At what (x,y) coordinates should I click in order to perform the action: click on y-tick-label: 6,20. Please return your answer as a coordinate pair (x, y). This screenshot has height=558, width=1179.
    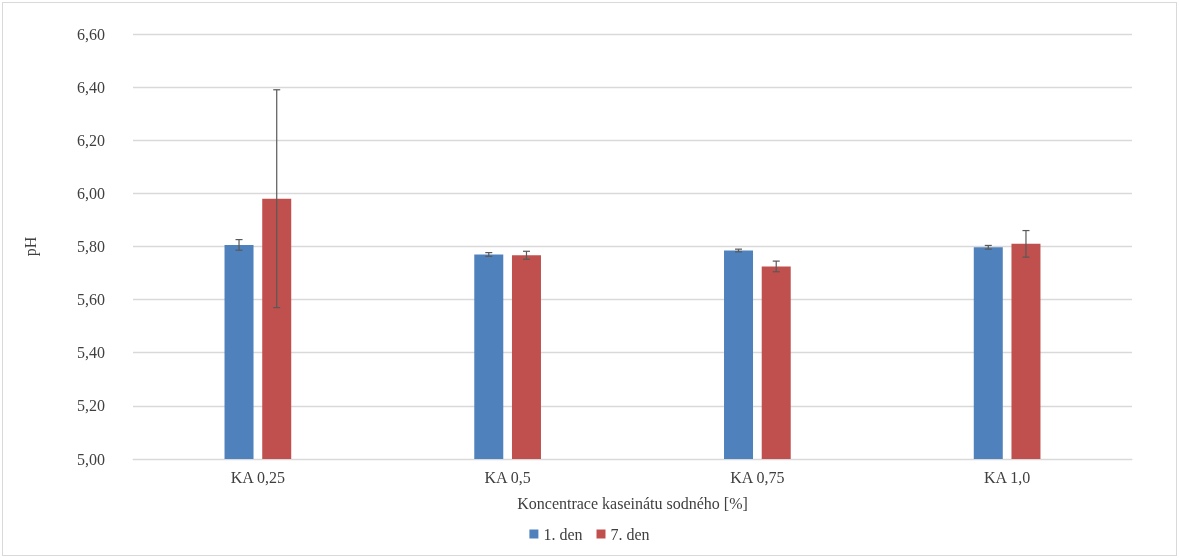
    Looking at the image, I should click on (91, 140).